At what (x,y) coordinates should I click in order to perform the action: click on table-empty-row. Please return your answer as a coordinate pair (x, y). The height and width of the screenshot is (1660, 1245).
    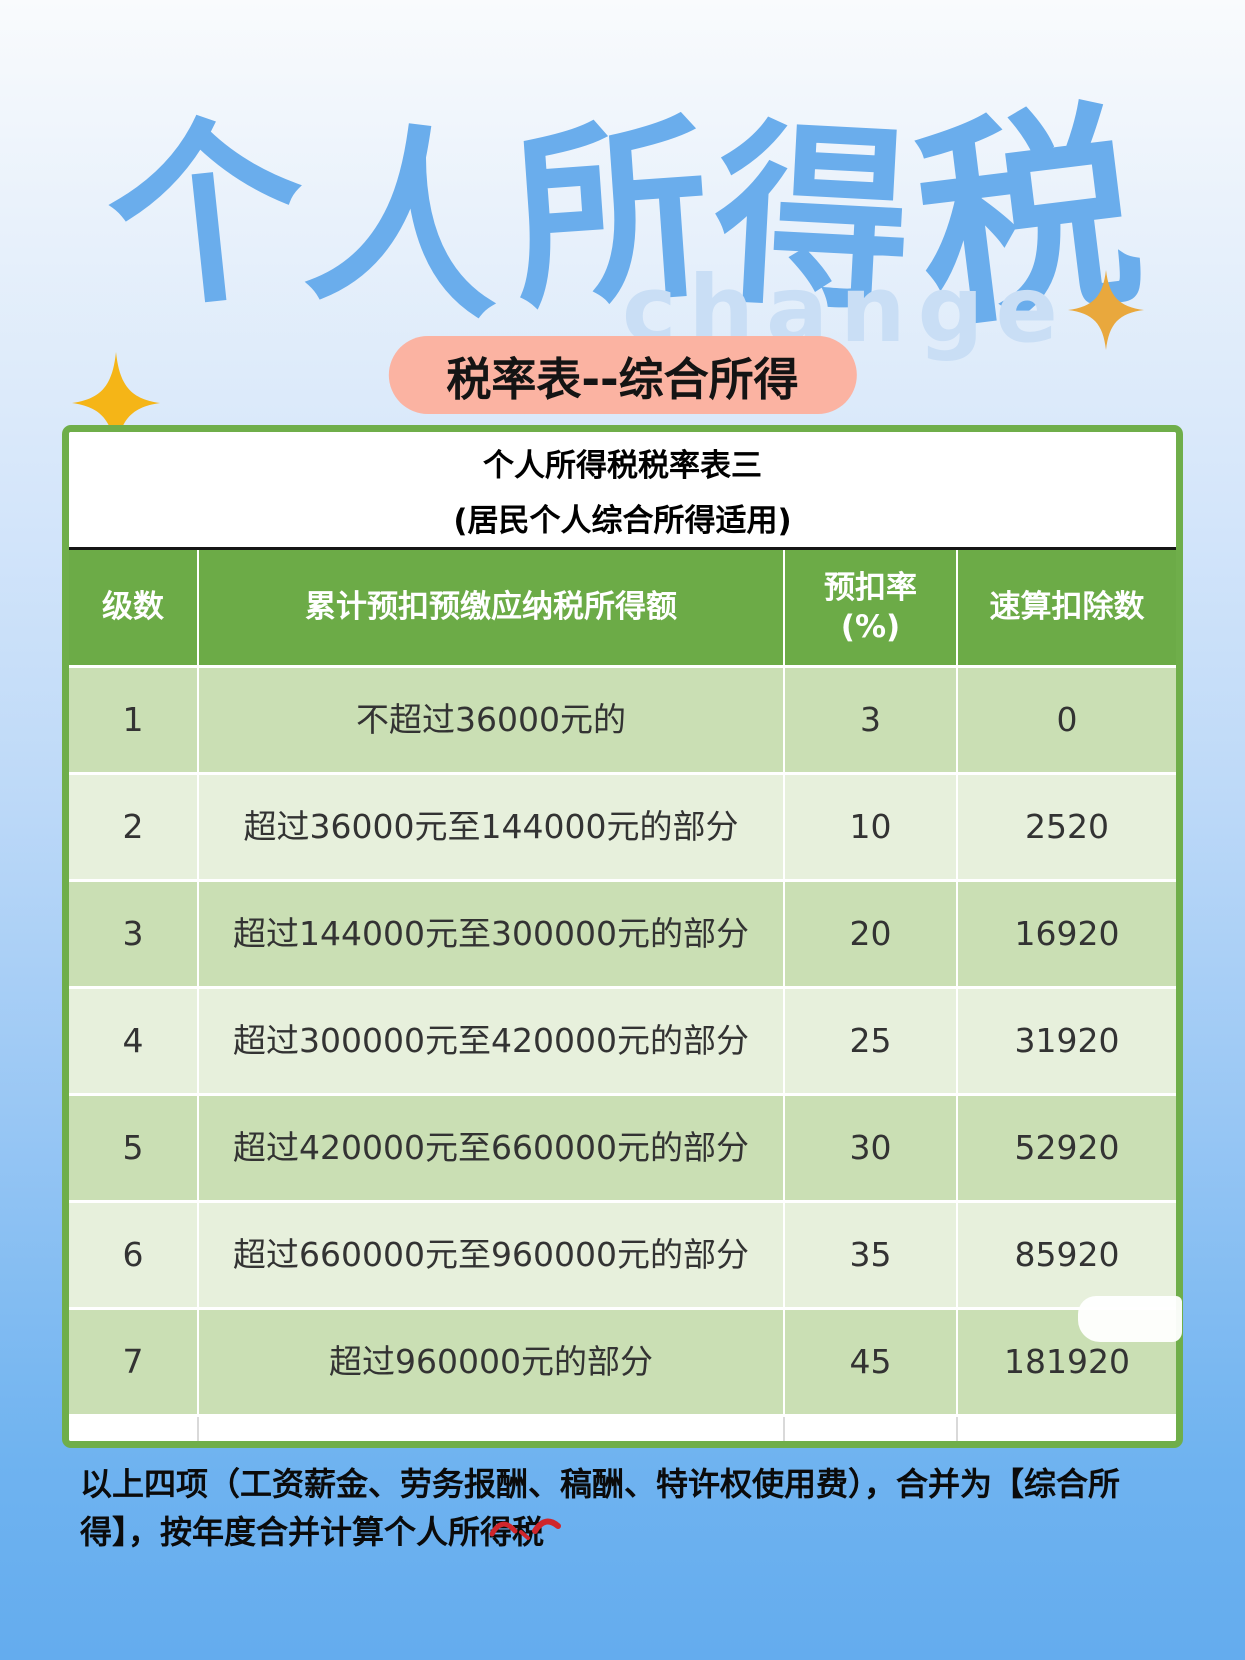
    Looking at the image, I should click on (622, 1427).